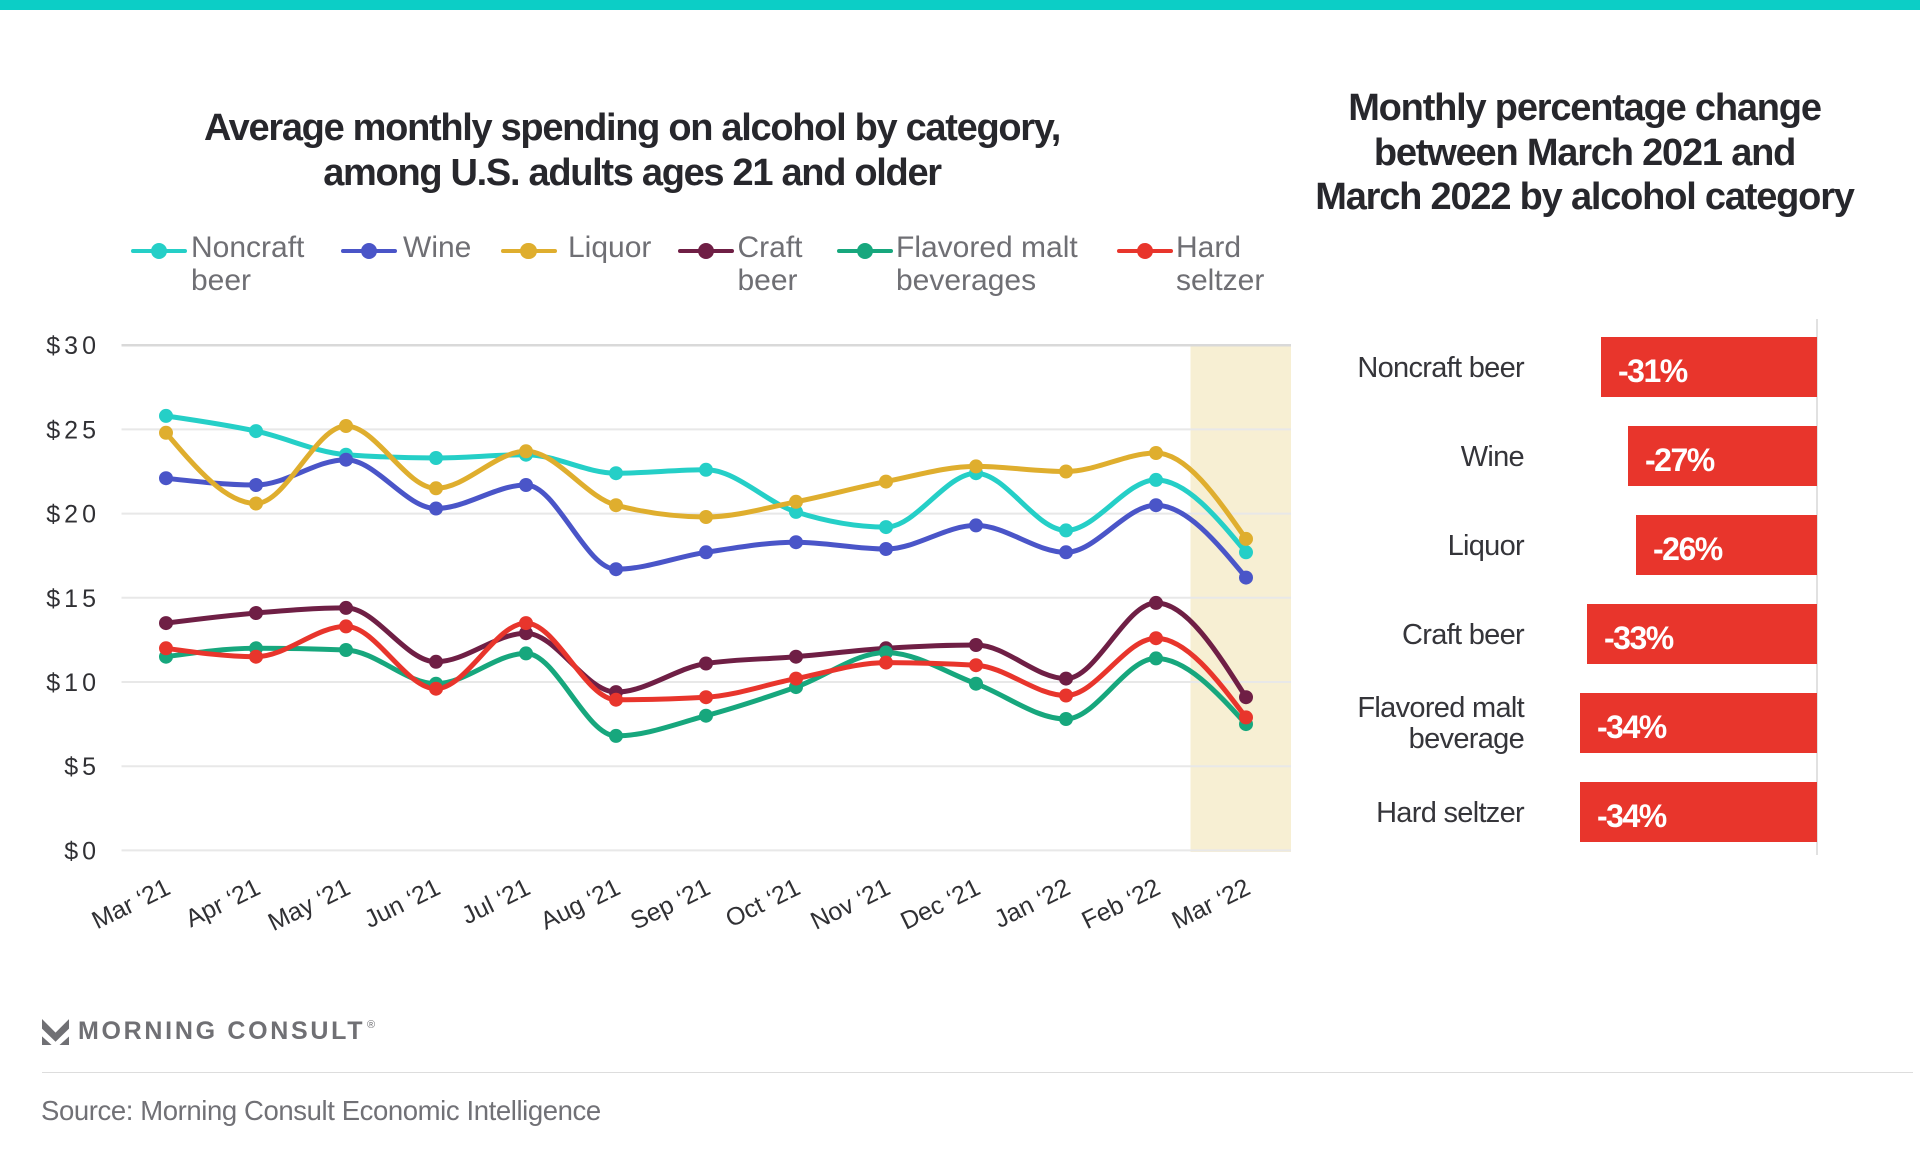 The width and height of the screenshot is (1920, 1152). Describe the element at coordinates (130, 904) in the screenshot. I see `svg-text: Mar ‘21` at that location.